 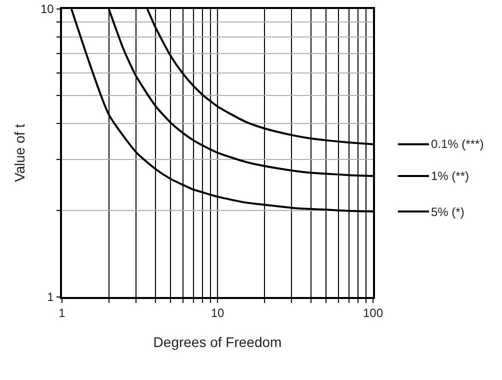 I want to click on legend-label: 1% (**), so click(x=450, y=176).